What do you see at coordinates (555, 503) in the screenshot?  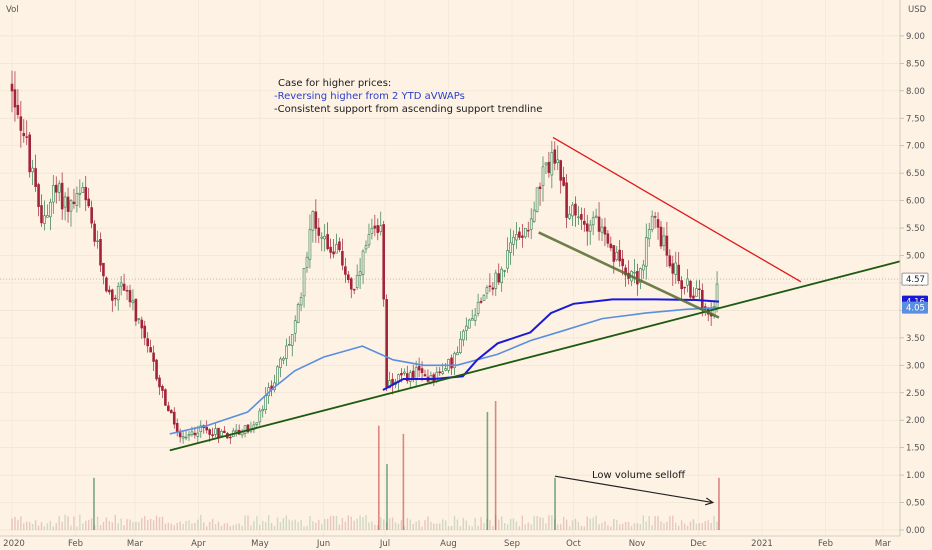 I see `volume-spike` at bounding box center [555, 503].